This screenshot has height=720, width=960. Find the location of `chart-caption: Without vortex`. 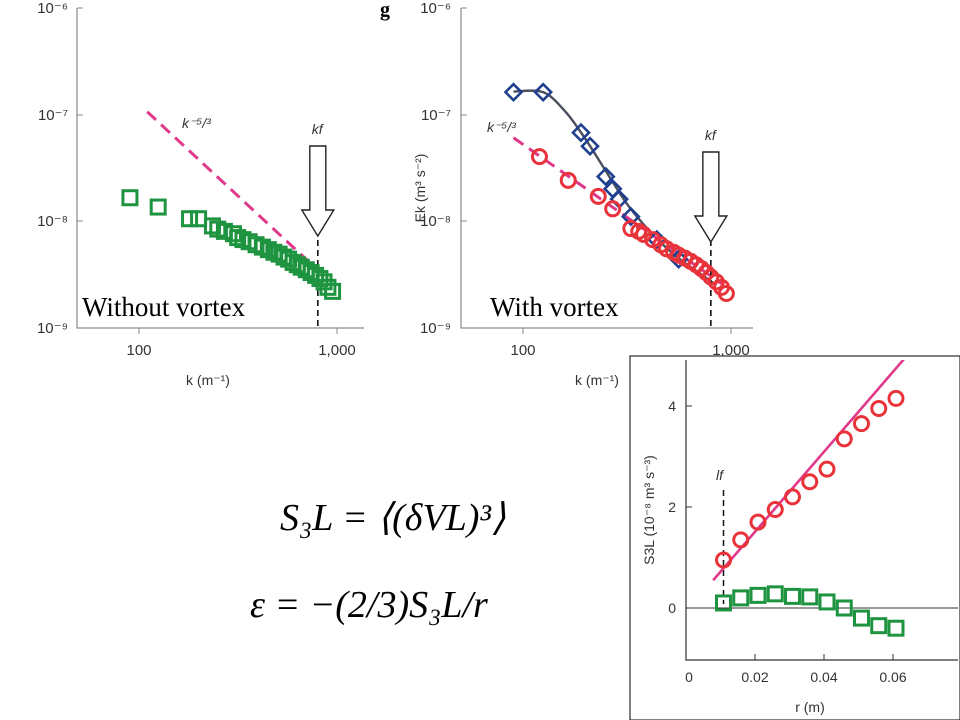

chart-caption: Without vortex is located at coordinates (164, 307).